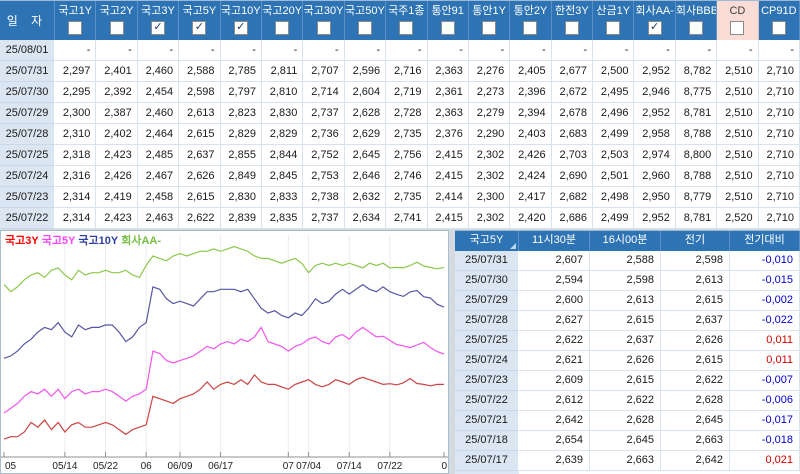 This screenshot has width=800, height=474. Describe the element at coordinates (627, 301) in the screenshot. I see `detail-table-row: 25/07/29 2,600 2,613 2,615 -0,002` at that location.